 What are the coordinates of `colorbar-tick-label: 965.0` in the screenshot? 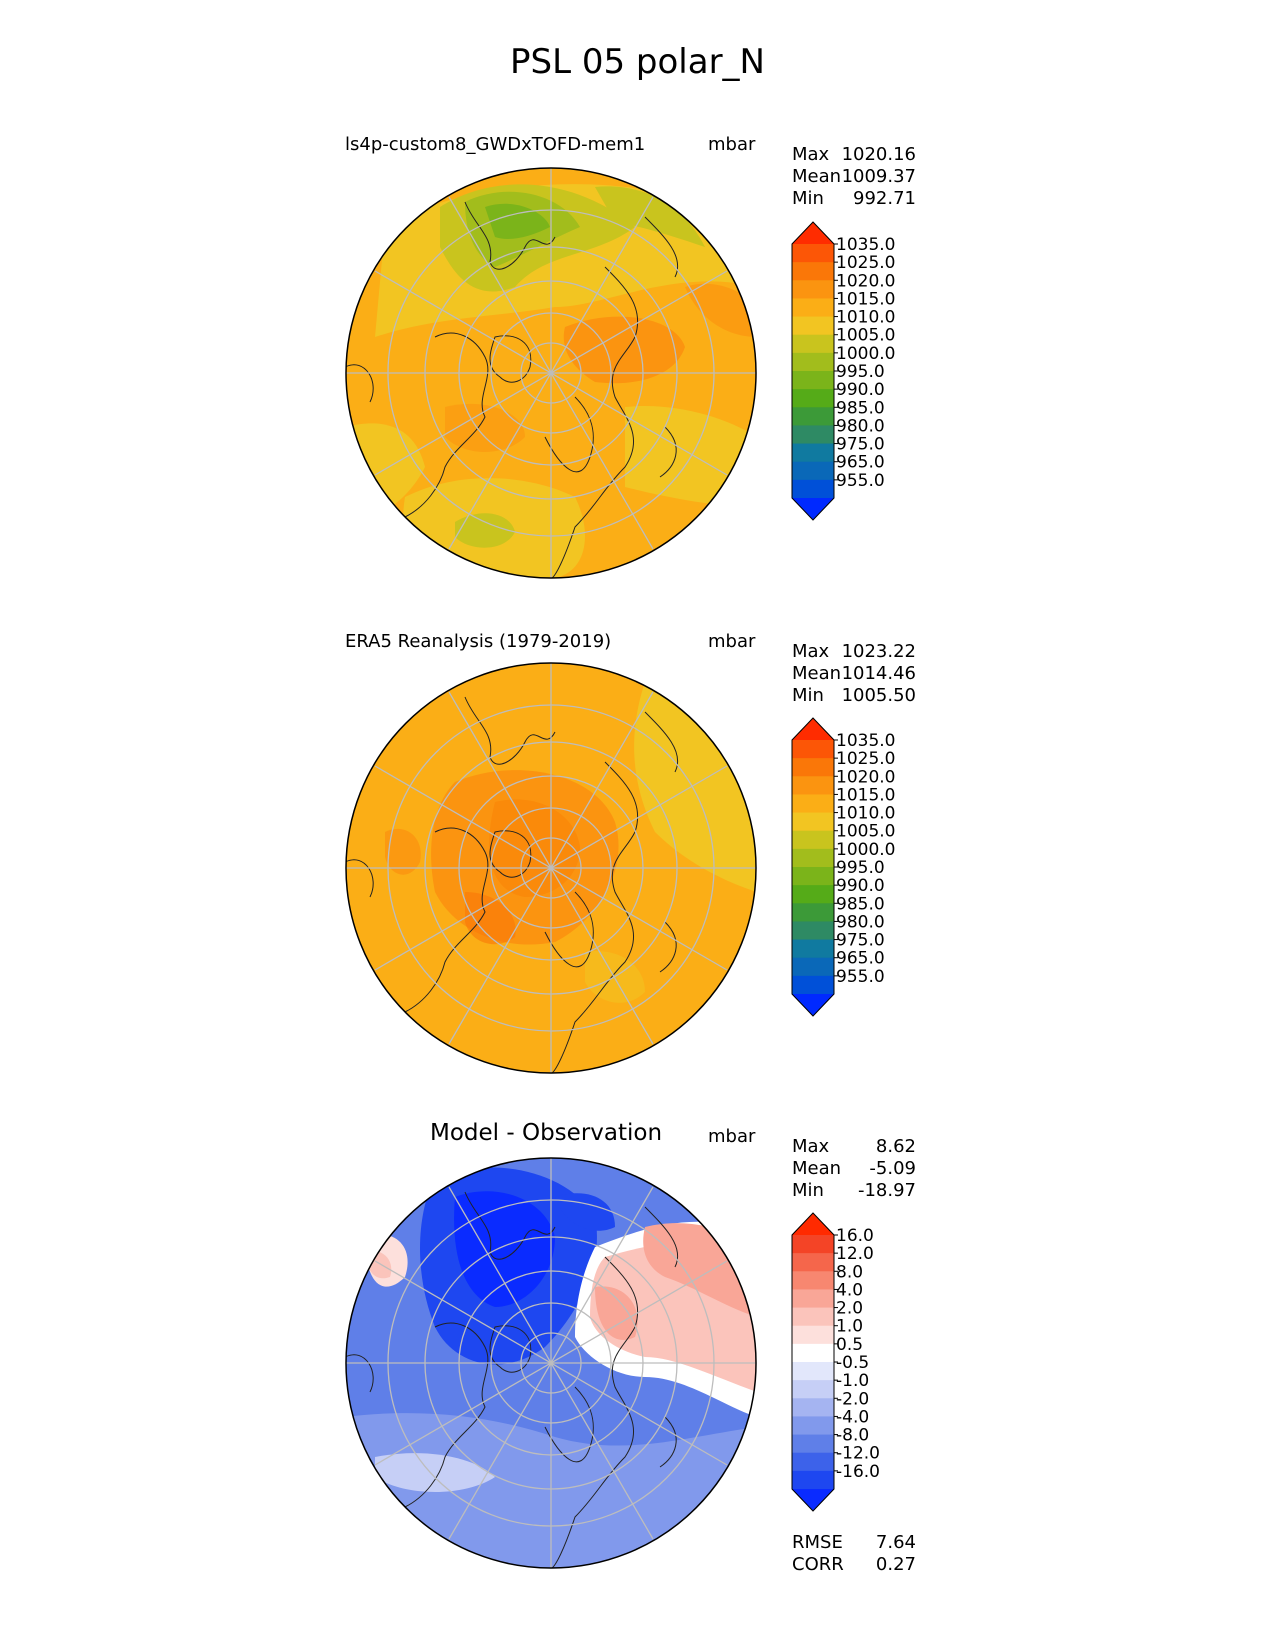 It's located at (860, 959).